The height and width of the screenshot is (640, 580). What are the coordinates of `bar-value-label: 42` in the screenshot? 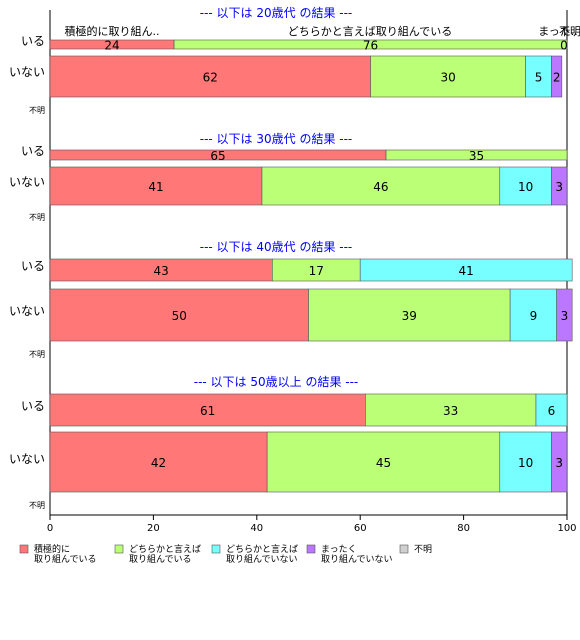 It's located at (158, 463).